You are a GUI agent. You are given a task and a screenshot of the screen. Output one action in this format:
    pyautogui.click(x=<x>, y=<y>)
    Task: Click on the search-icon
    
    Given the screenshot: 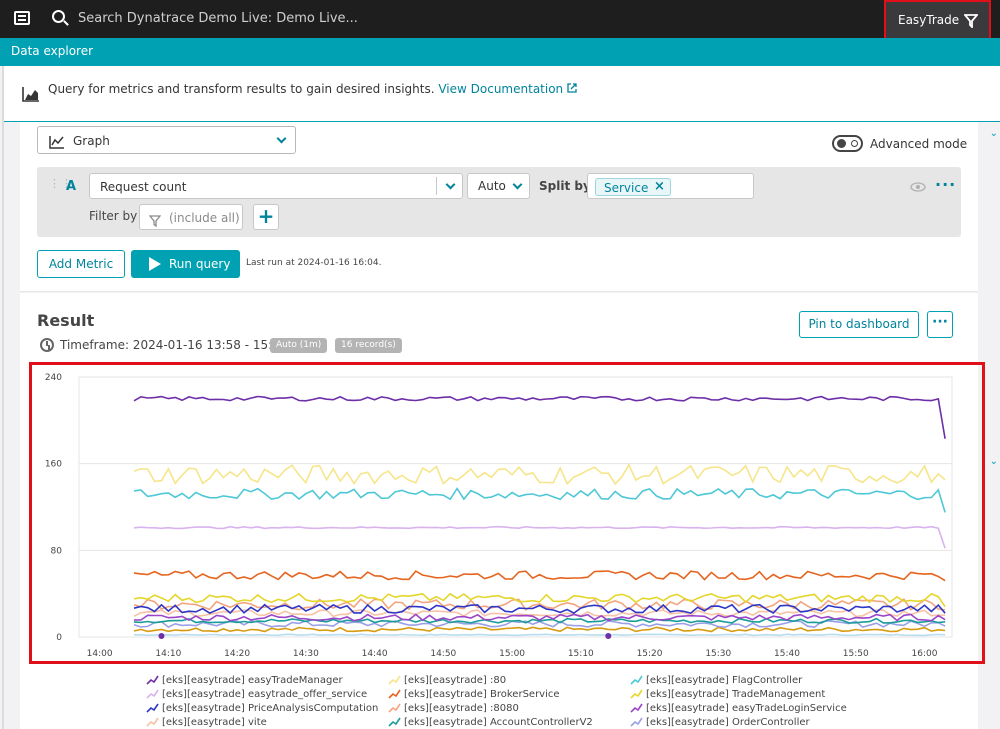 What is the action you would take?
    pyautogui.click(x=58, y=16)
    